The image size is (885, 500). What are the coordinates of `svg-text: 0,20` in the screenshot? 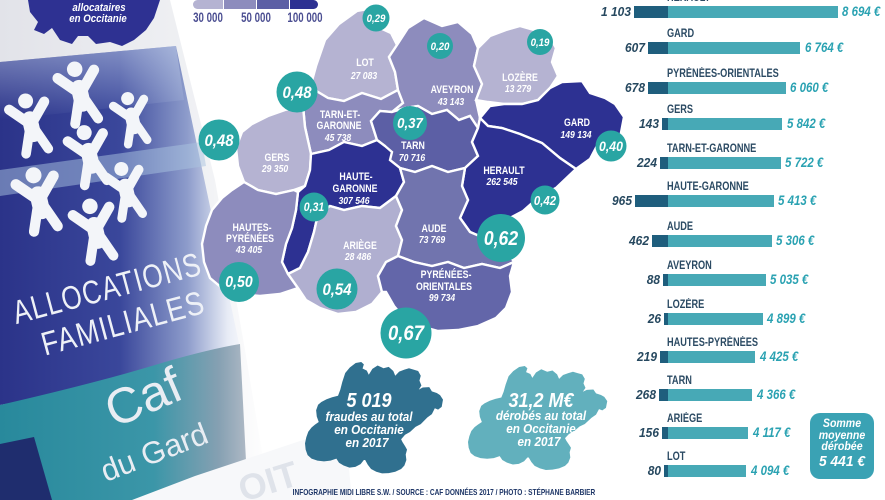 It's located at (440, 48).